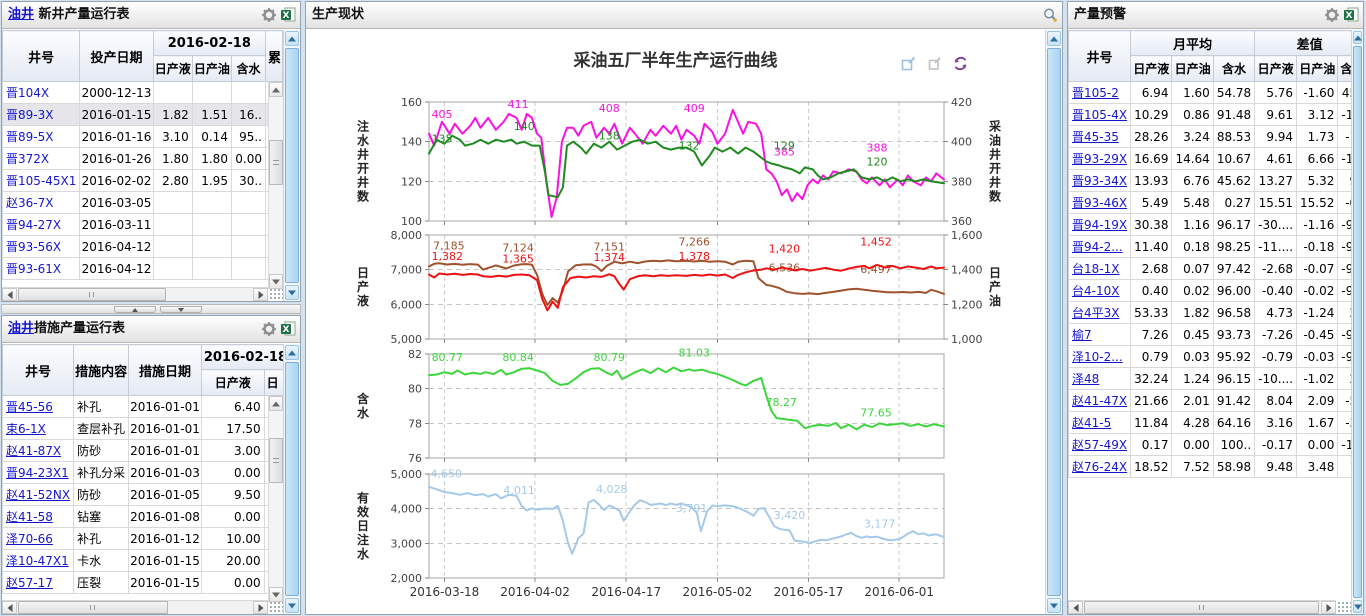  Describe the element at coordinates (142, 224) in the screenshot. I see `table-row: 晋94-27X 2016-03-11` at that location.